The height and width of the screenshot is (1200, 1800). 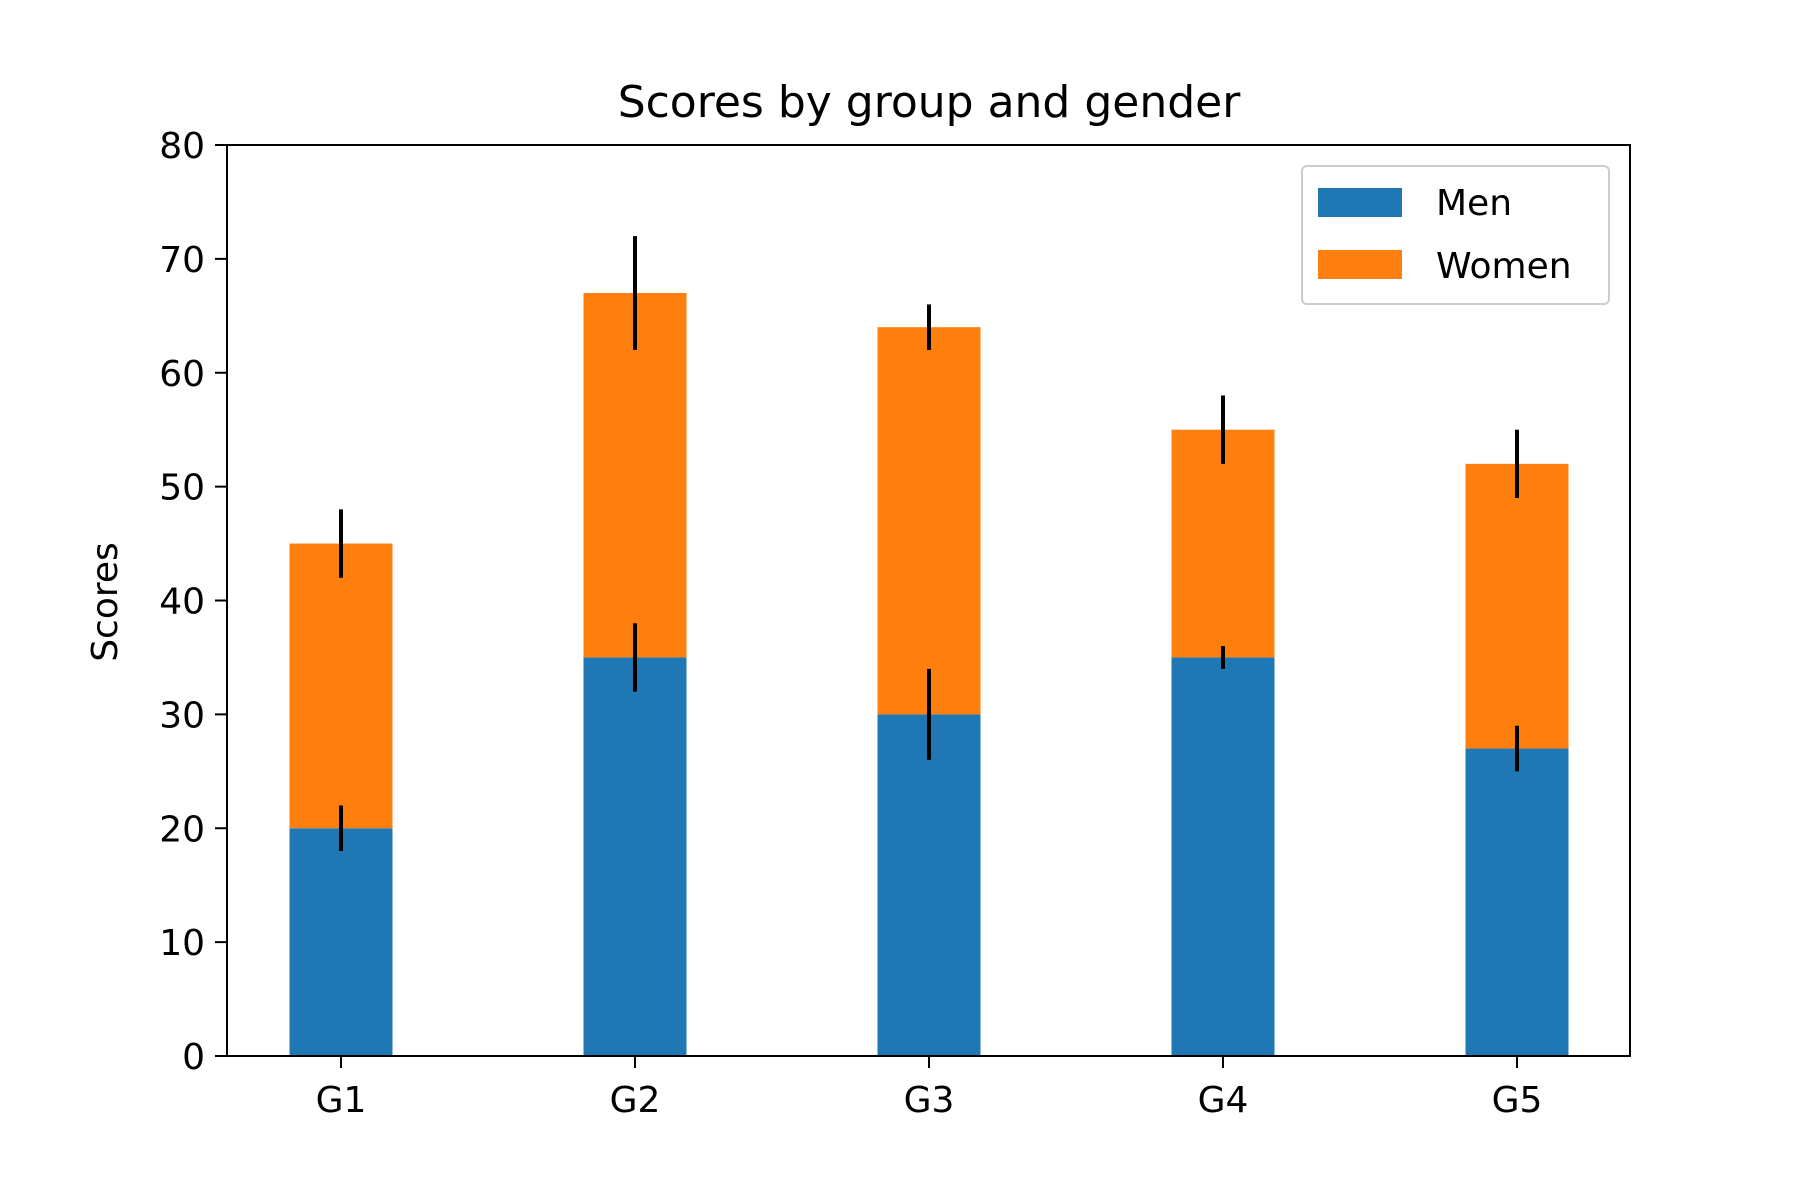 What do you see at coordinates (1455, 235) in the screenshot?
I see `legend: Men Women` at bounding box center [1455, 235].